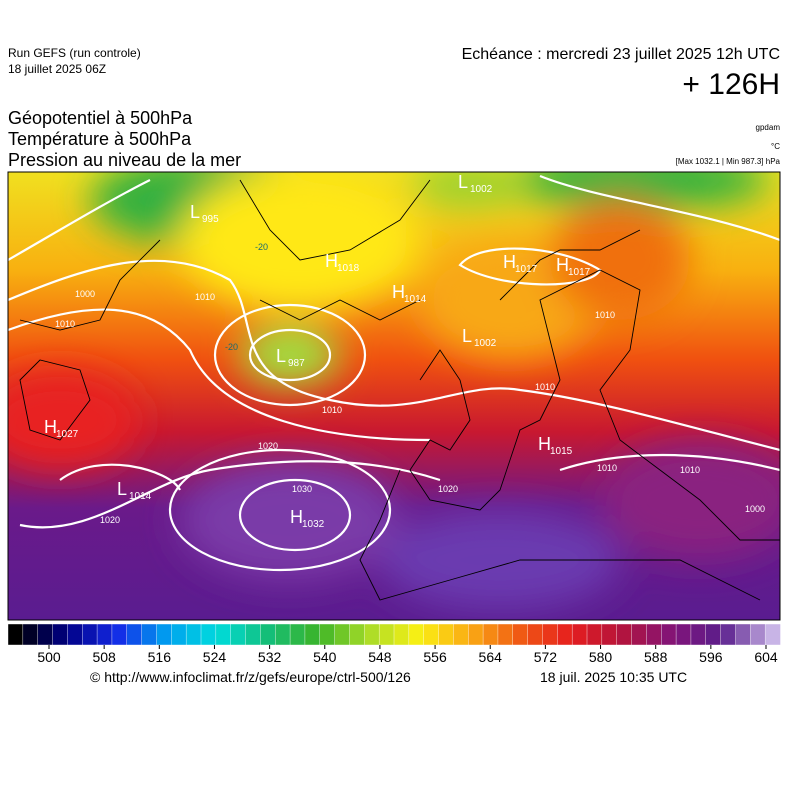  I want to click on unit: [Max 1032.1 | Min 987.3] hPa, so click(727, 161).